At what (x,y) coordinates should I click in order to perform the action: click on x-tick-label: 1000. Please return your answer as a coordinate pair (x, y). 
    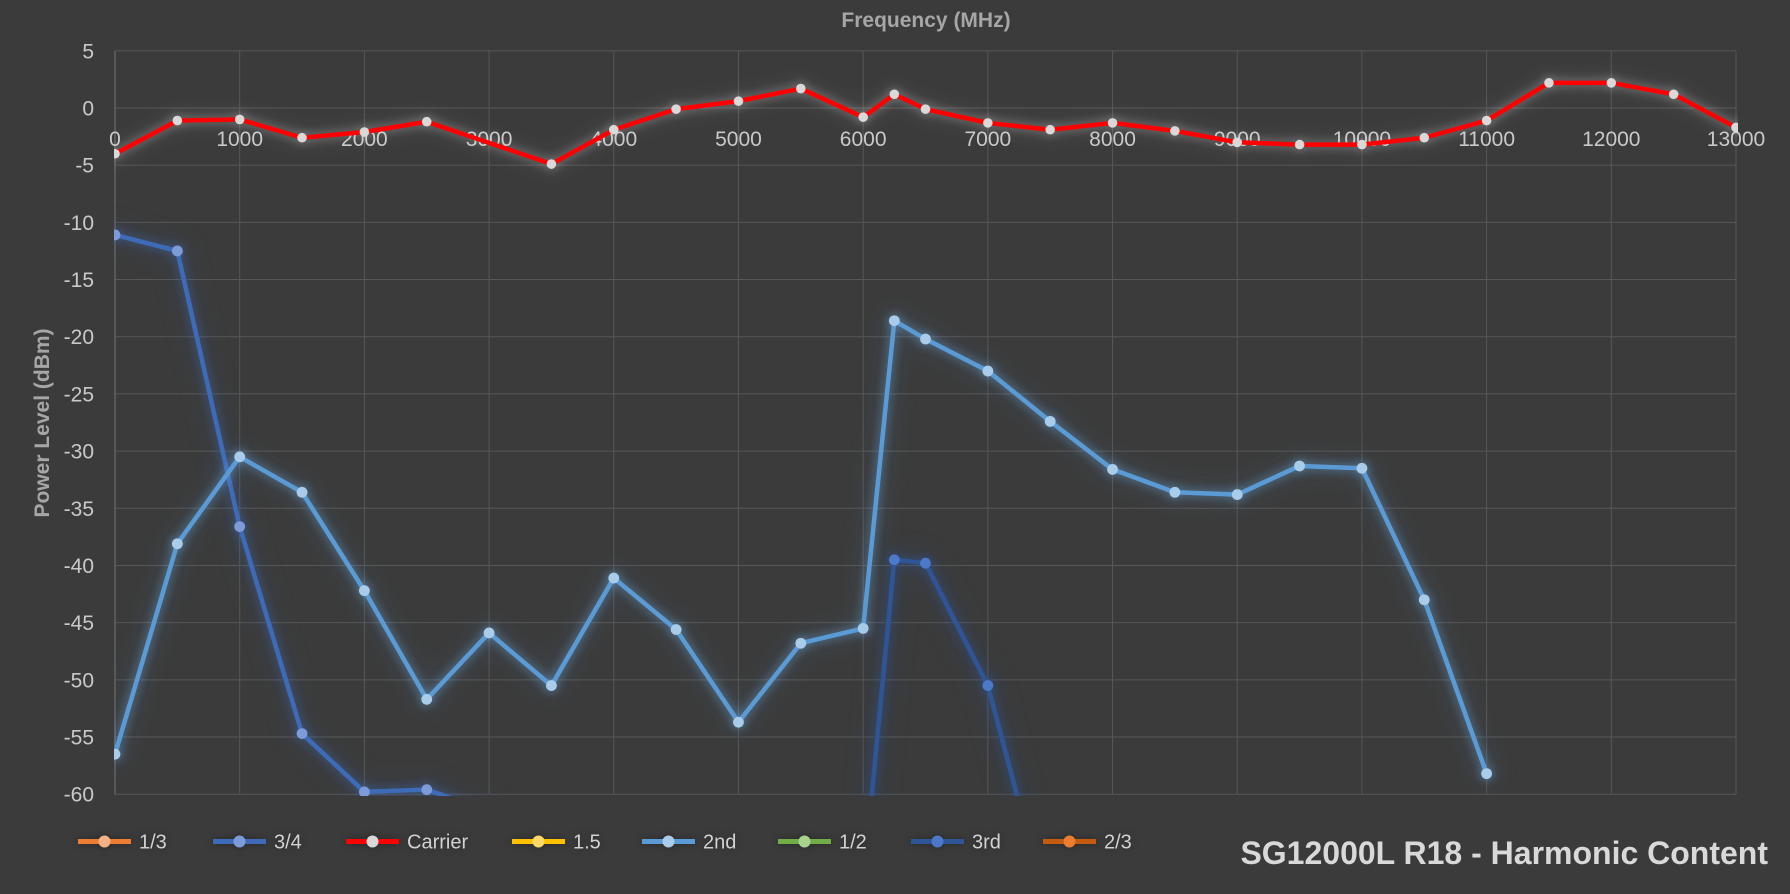
    Looking at the image, I should click on (239, 139).